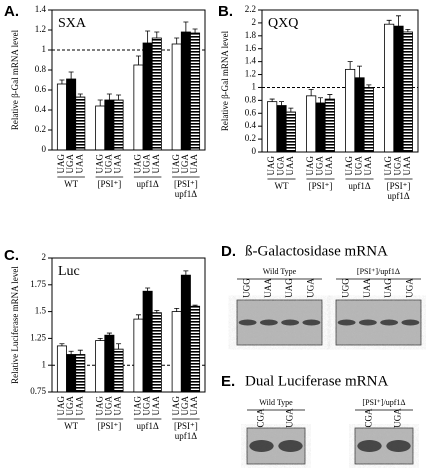  What do you see at coordinates (11, 255) in the screenshot?
I see `panel-label: C.` at bounding box center [11, 255].